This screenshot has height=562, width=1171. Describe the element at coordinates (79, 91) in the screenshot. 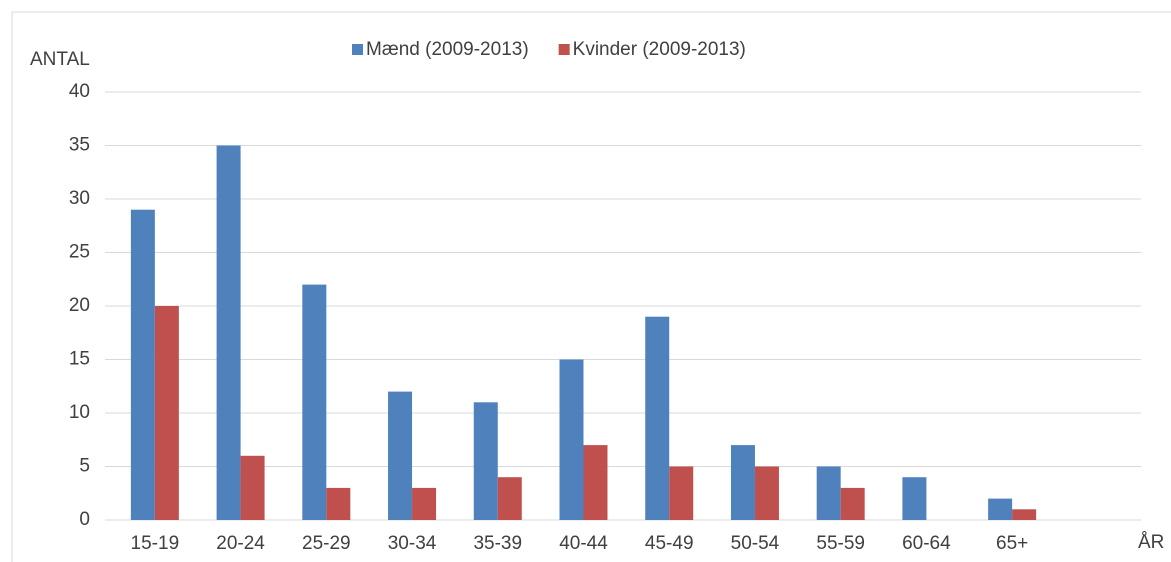

I see `y-tick-label: 40` at that location.